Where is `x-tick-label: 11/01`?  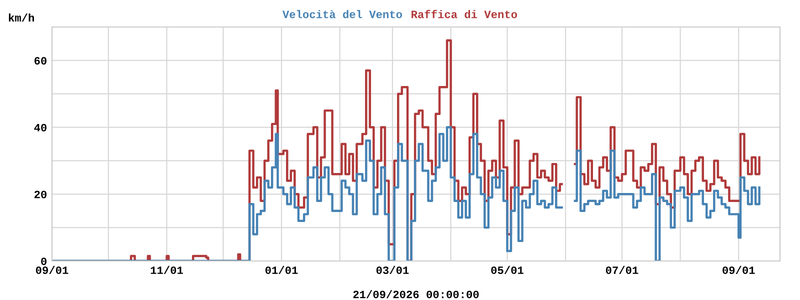 x-tick-label: 11/01 is located at coordinates (166, 270).